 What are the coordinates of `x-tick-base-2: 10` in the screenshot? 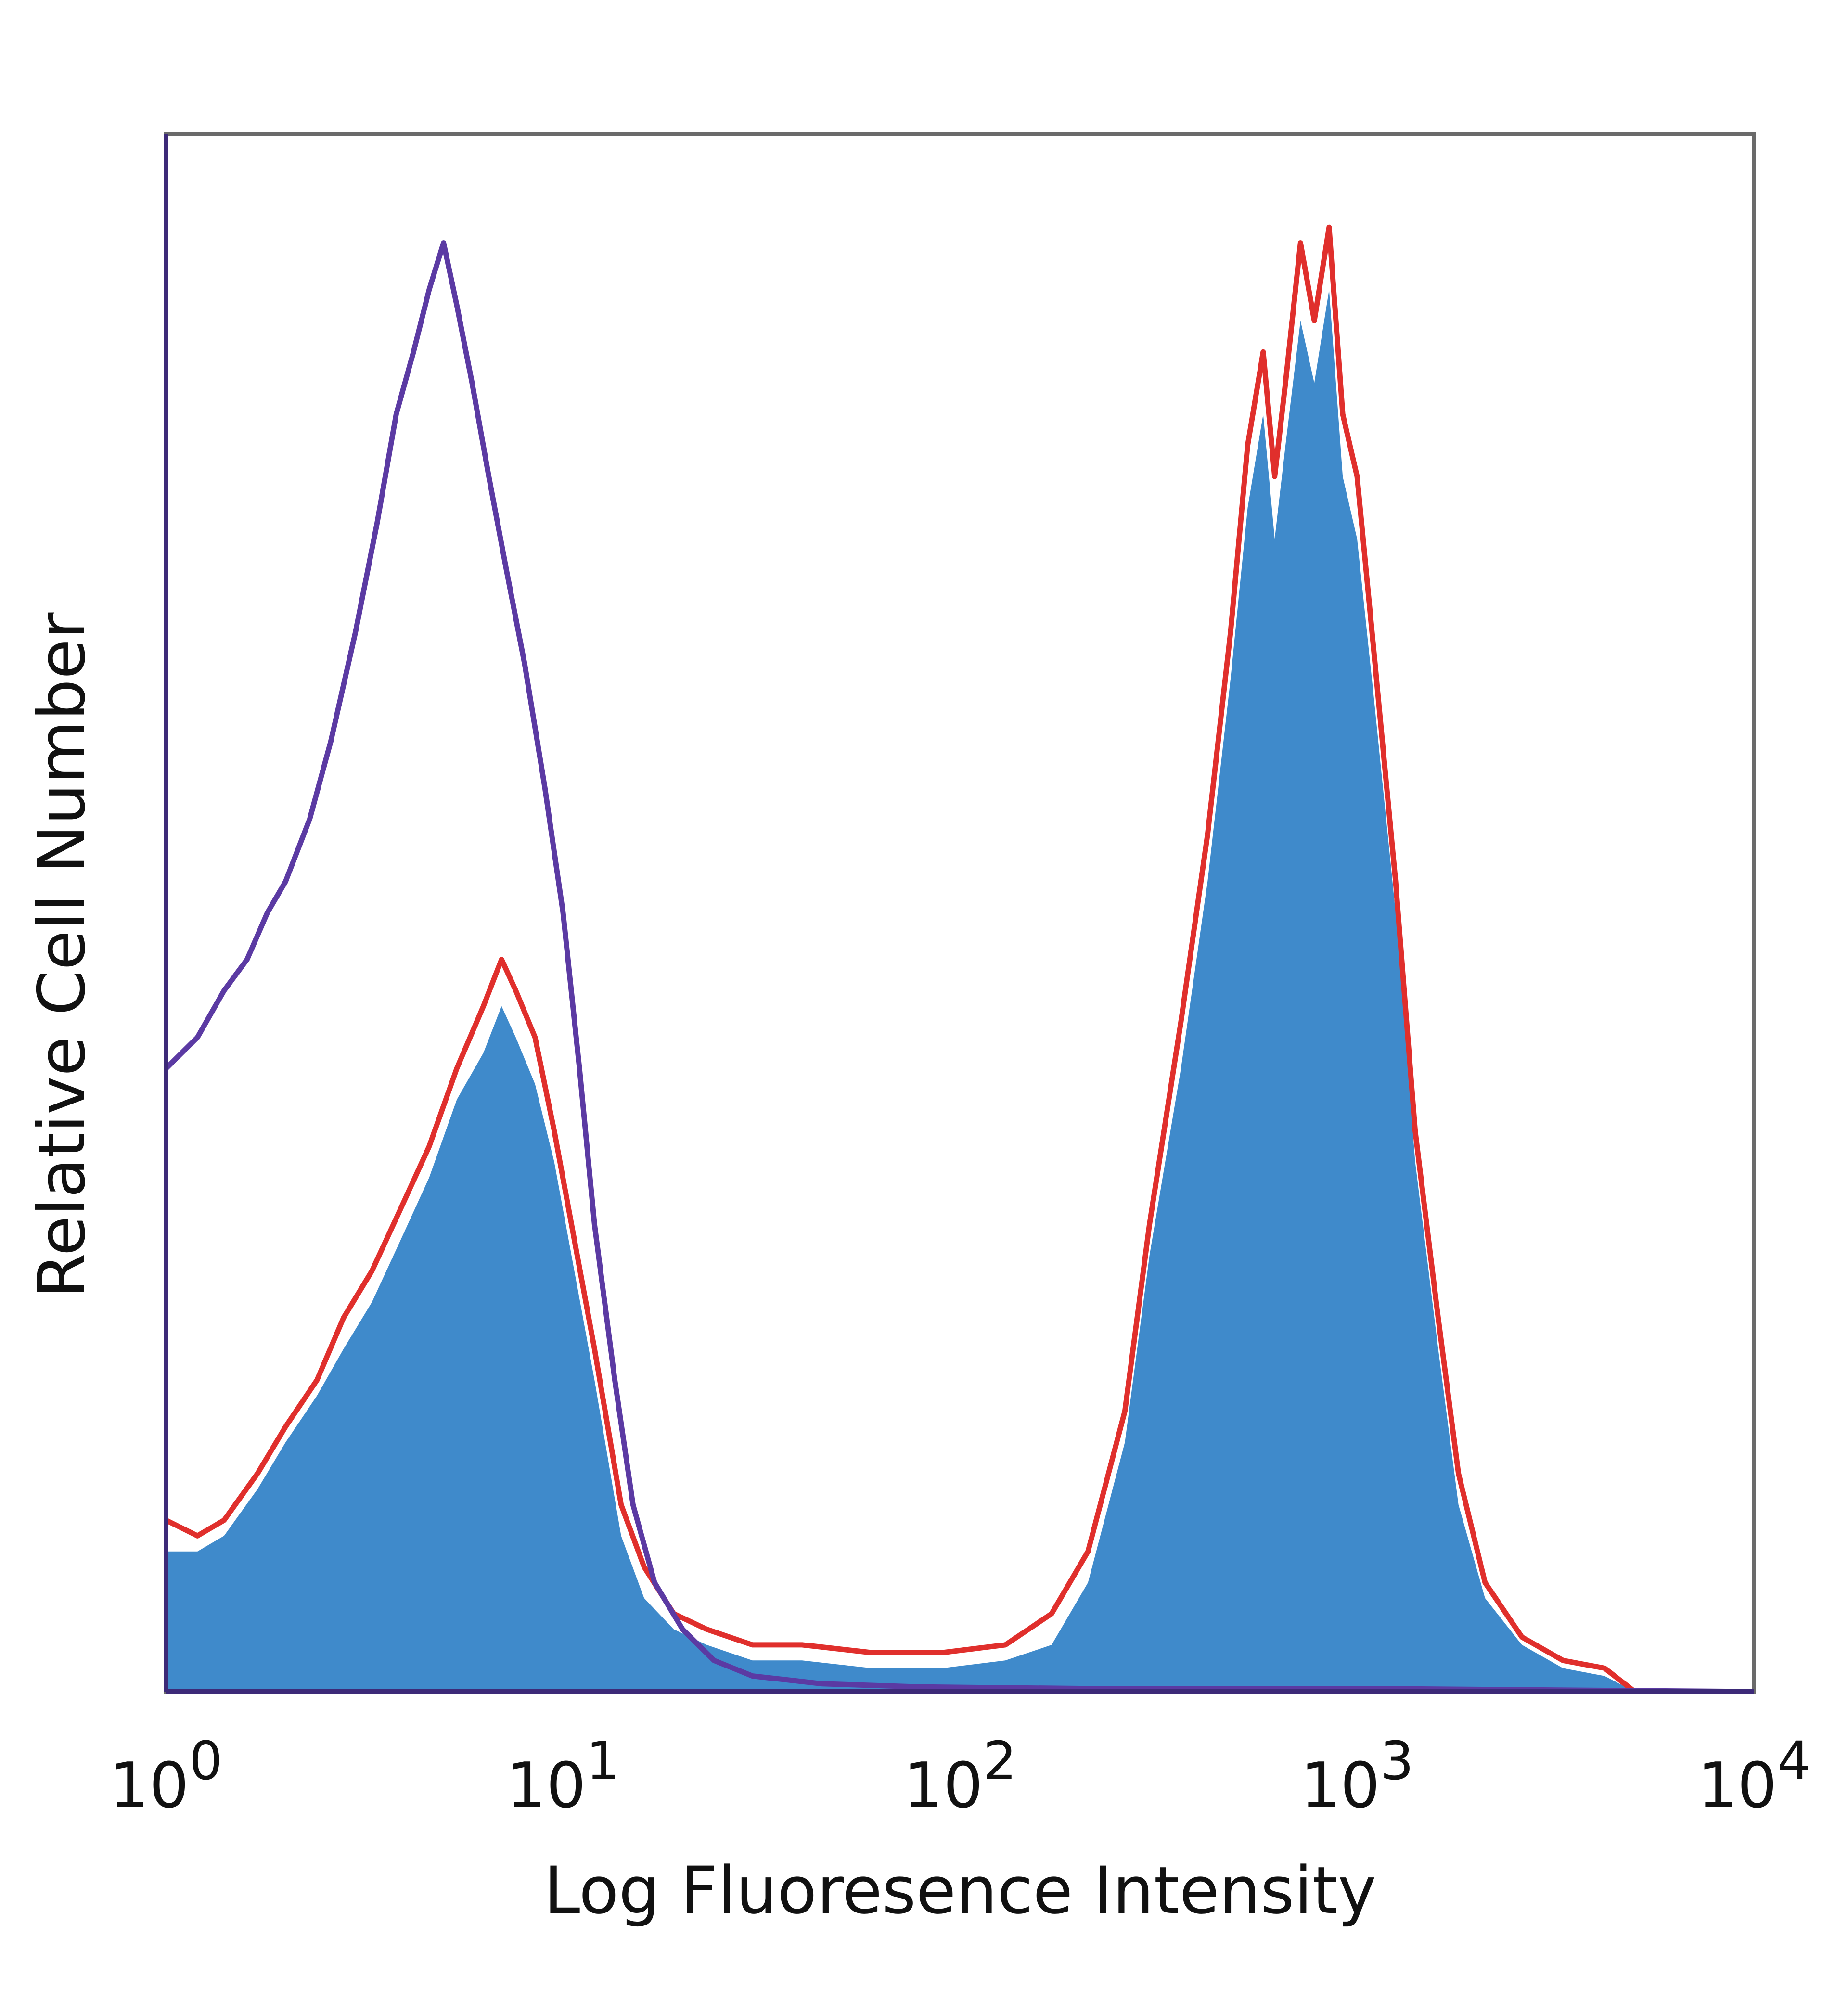 It's located at (943, 1785).